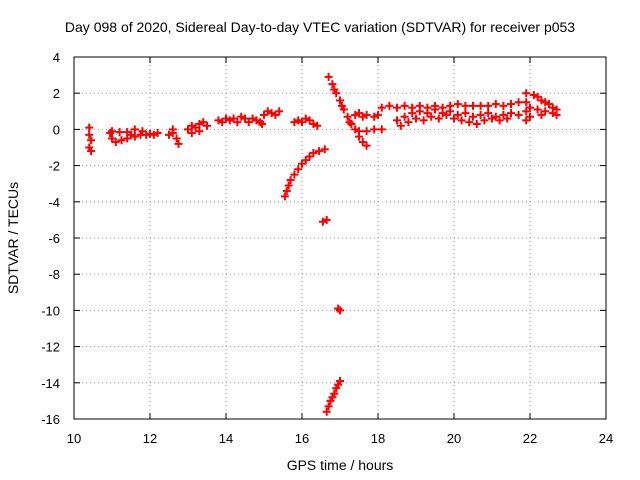 Image resolution: width=640 pixels, height=480 pixels. I want to click on y-tick-label: -6, so click(54, 238).